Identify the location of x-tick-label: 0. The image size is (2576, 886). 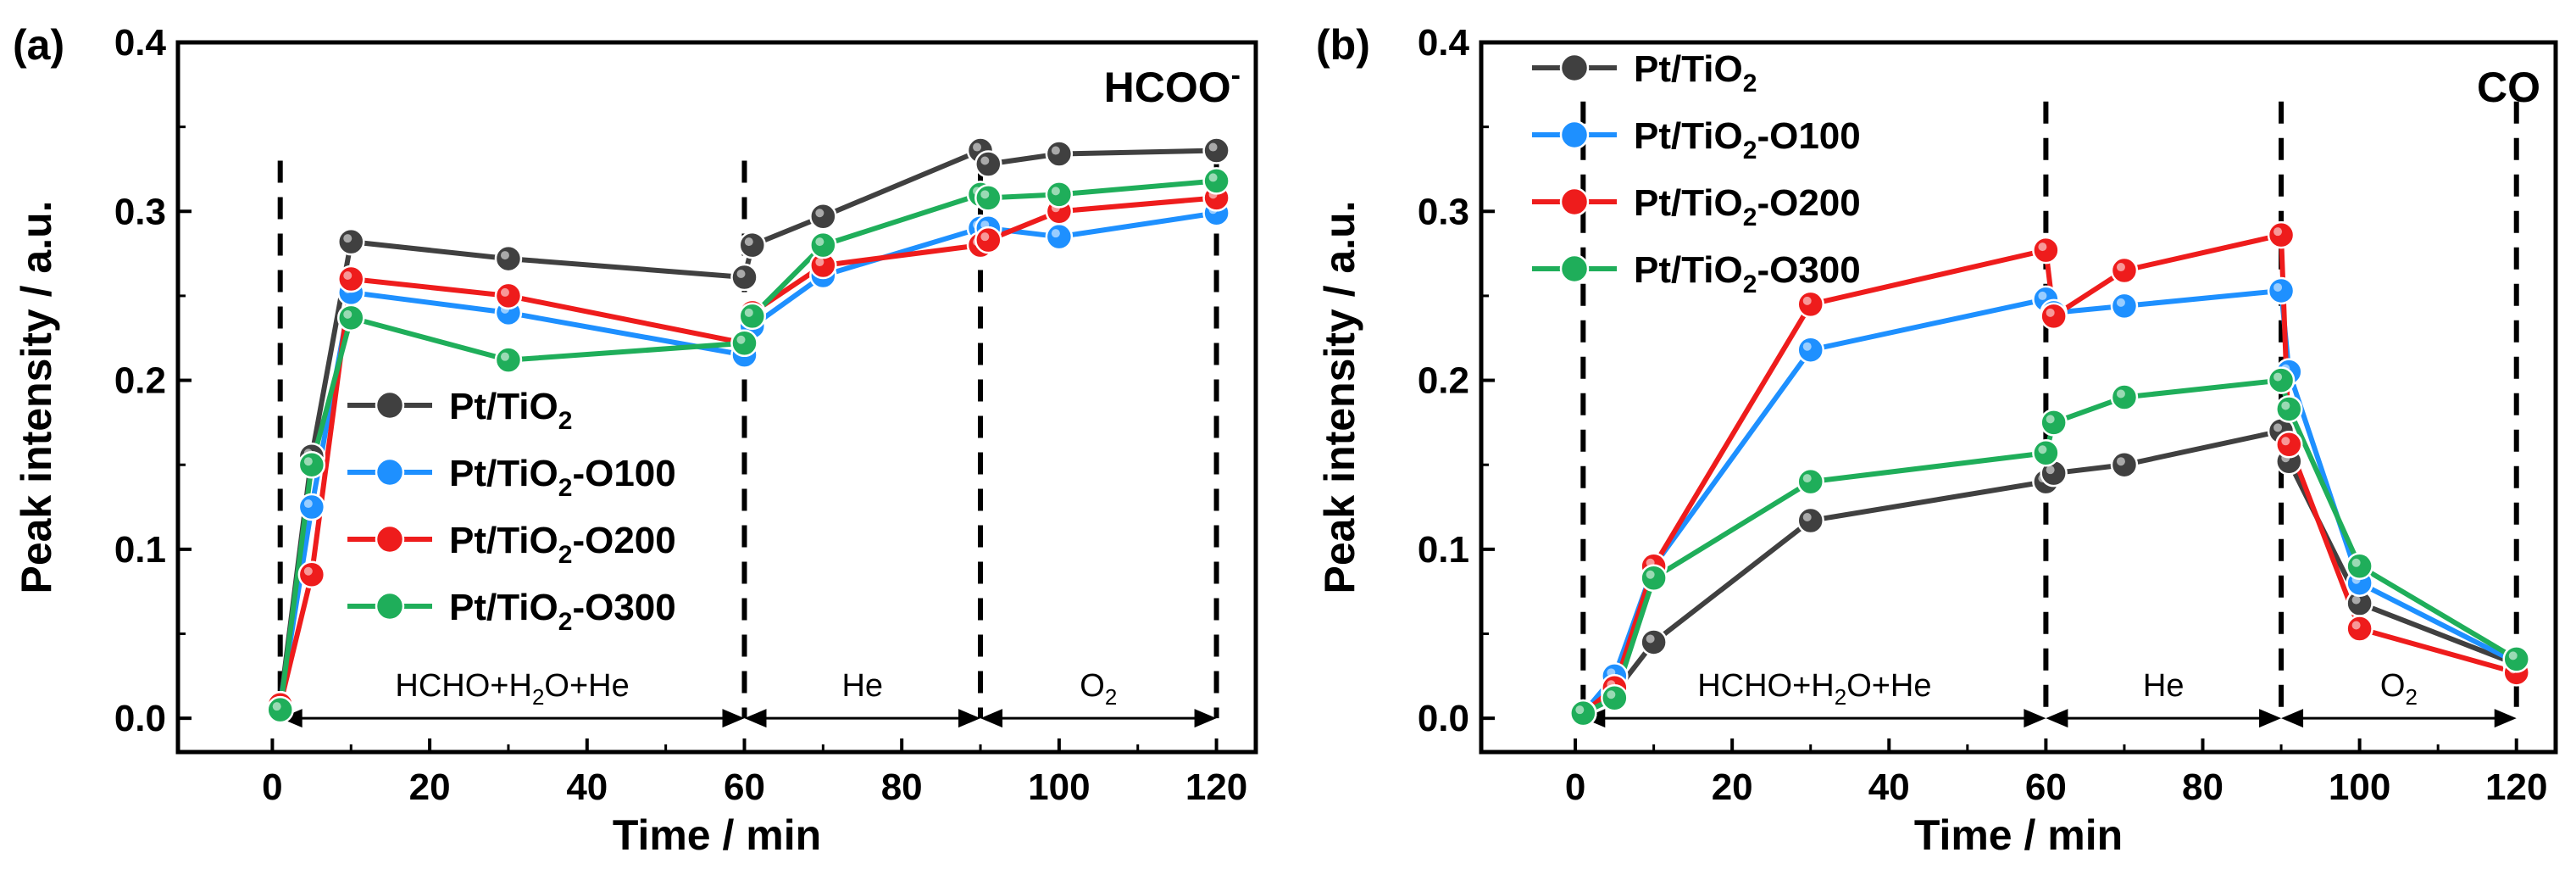
(1575, 787).